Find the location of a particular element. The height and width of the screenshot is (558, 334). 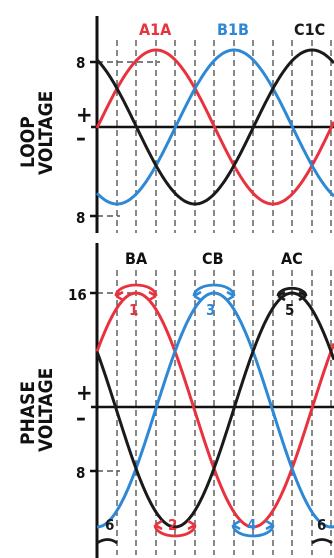

phase-number-3: 3 is located at coordinates (210, 310).